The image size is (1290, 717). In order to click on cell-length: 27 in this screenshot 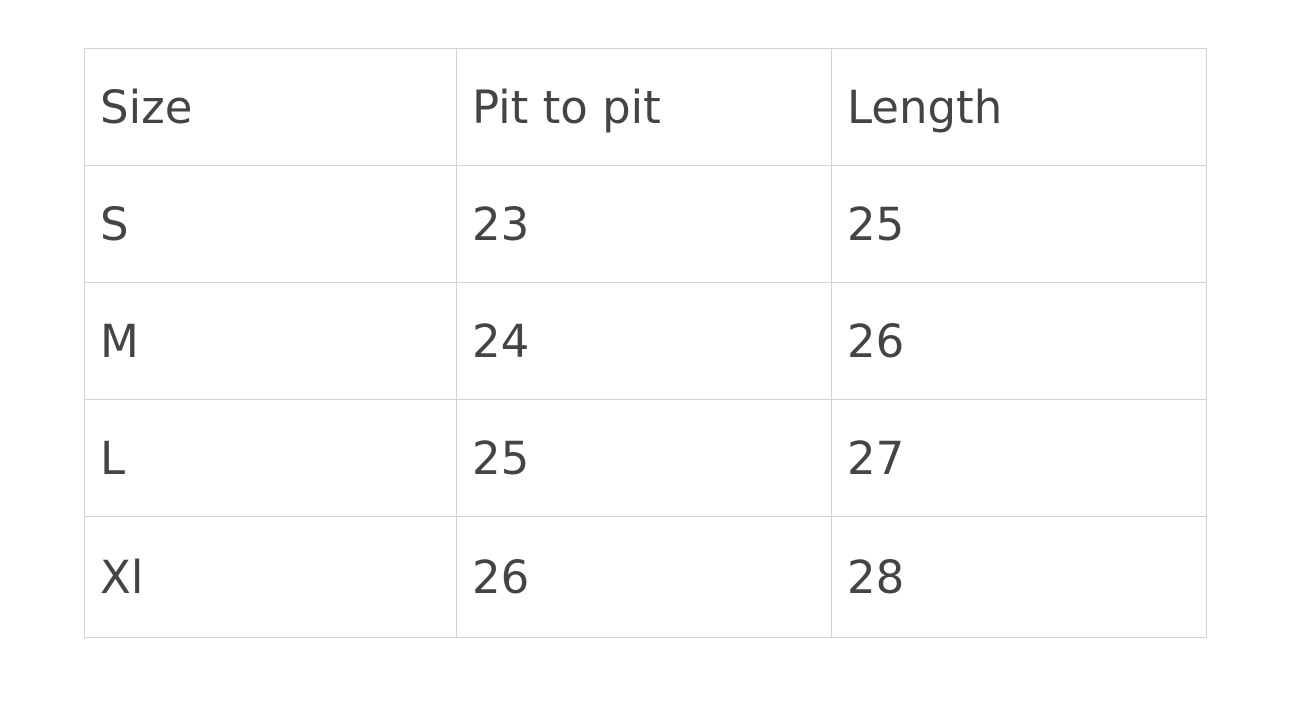, I will do `click(1019, 458)`.